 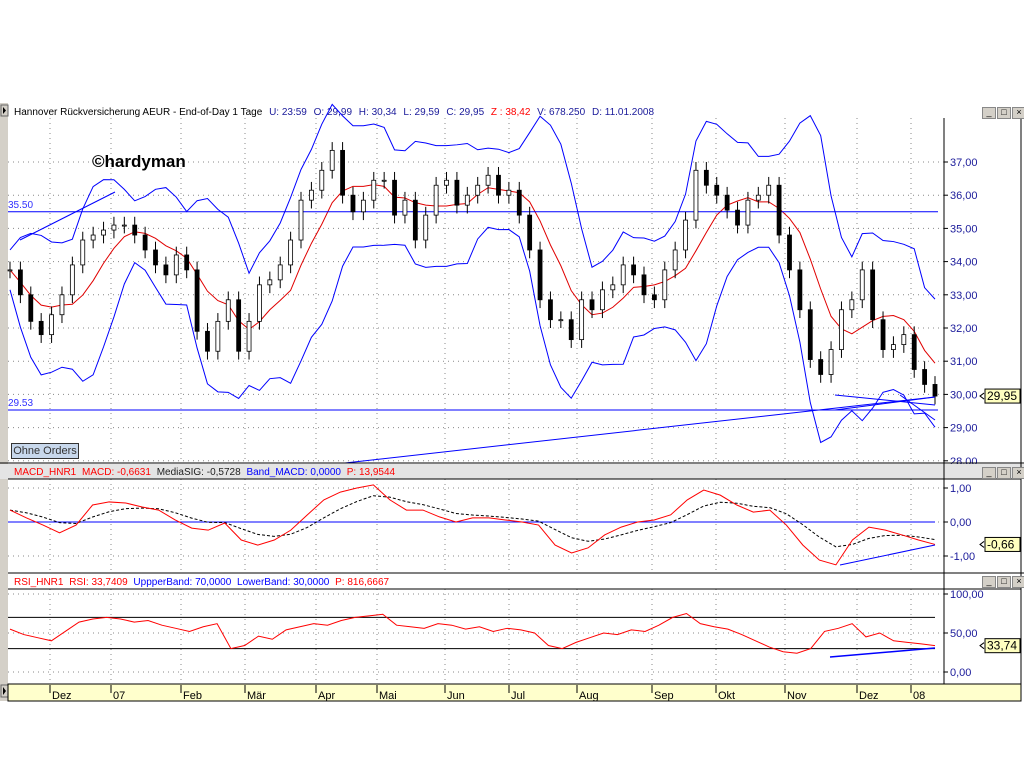 I want to click on y-tick-label: -1,00, so click(x=962, y=557).